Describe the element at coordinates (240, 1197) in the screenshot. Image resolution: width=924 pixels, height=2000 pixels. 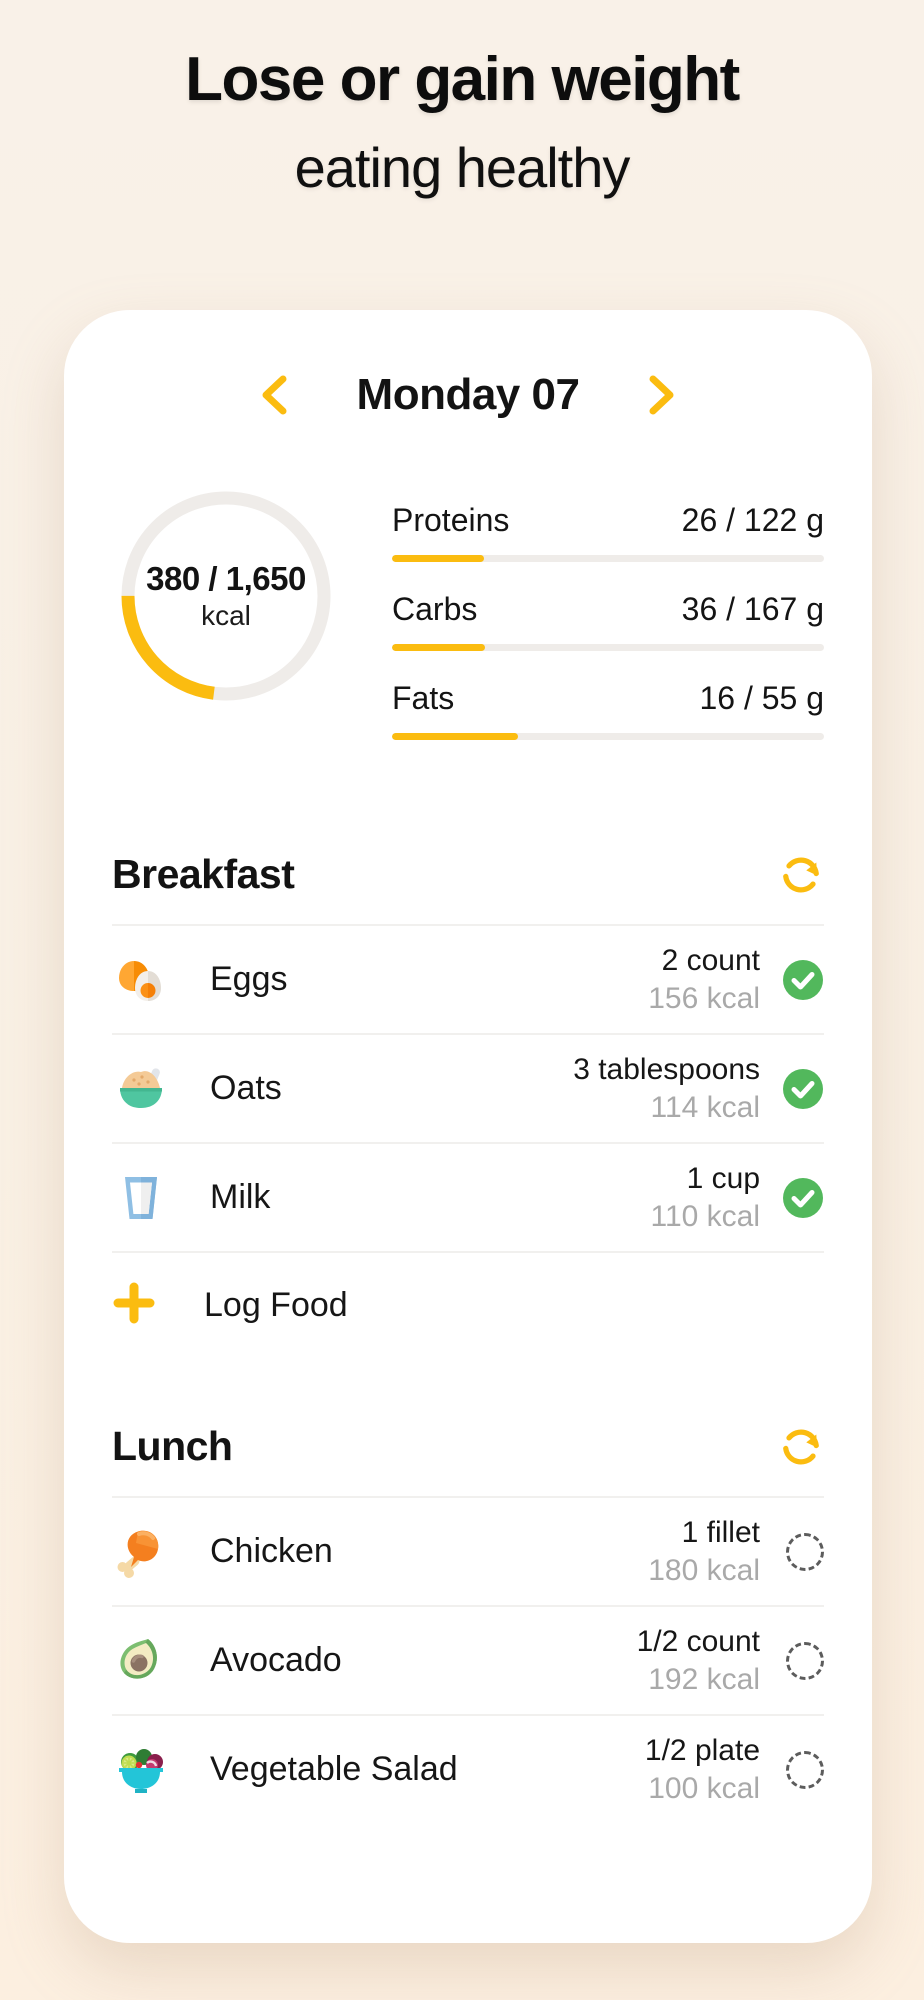
I see `food-name: Milk` at that location.